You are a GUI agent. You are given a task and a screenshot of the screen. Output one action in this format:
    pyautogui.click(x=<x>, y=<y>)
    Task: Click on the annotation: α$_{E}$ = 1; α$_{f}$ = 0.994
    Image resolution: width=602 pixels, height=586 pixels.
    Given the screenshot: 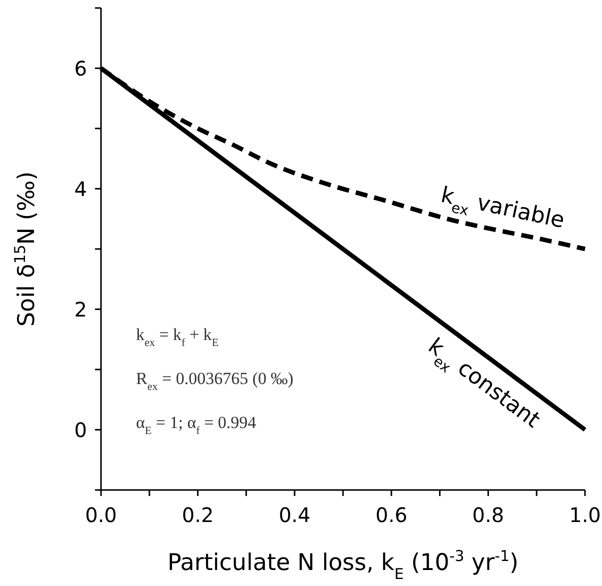 What is the action you would take?
    pyautogui.click(x=196, y=425)
    